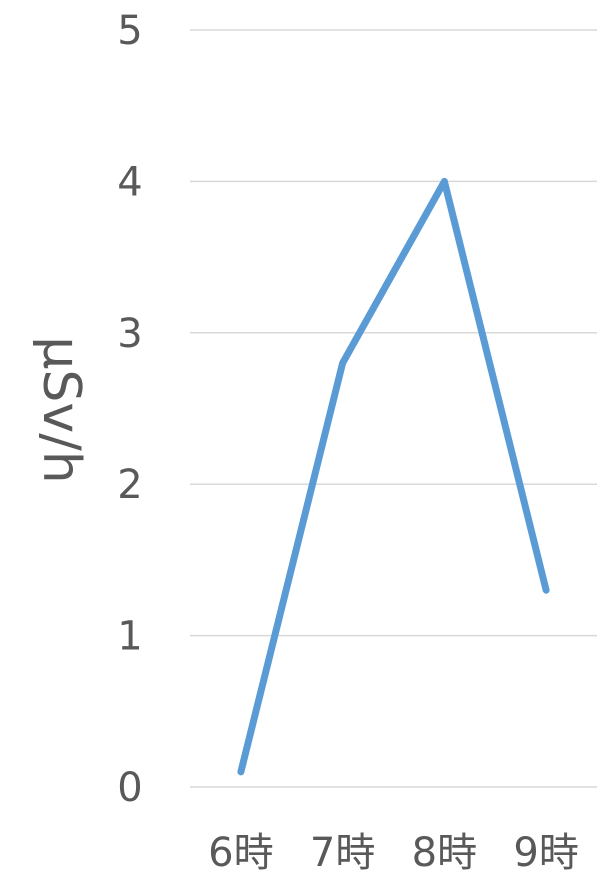 This screenshot has height=871, width=597. Describe the element at coordinates (129, 409) in the screenshot. I see `y-axis-tick-labels: 0 1 2 3 4 5` at that location.